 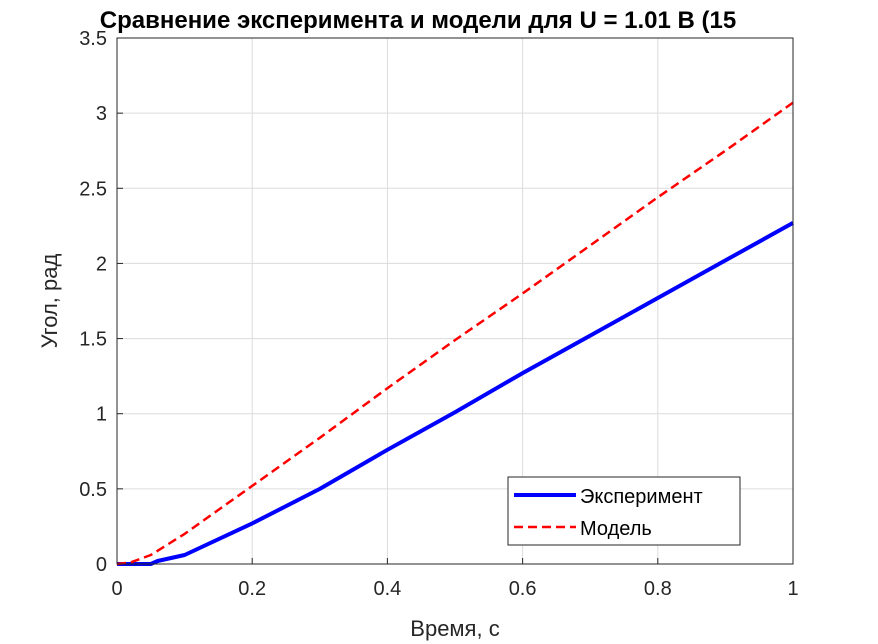 What do you see at coordinates (101, 565) in the screenshot?
I see `y-tick-label: 0` at bounding box center [101, 565].